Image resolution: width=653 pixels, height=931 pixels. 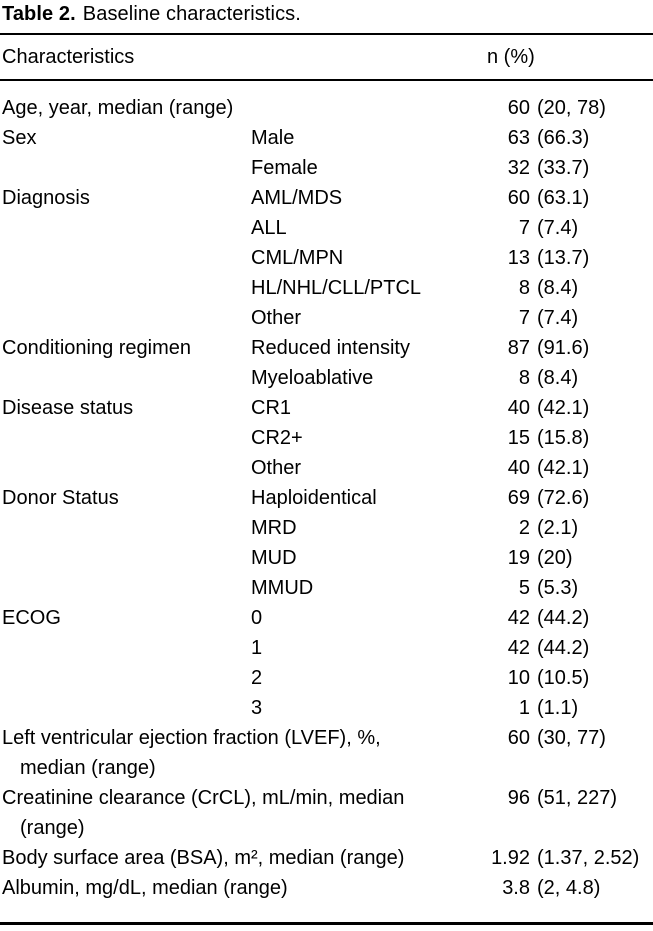 I want to click on row-sublabel: CR1, so click(x=271, y=408).